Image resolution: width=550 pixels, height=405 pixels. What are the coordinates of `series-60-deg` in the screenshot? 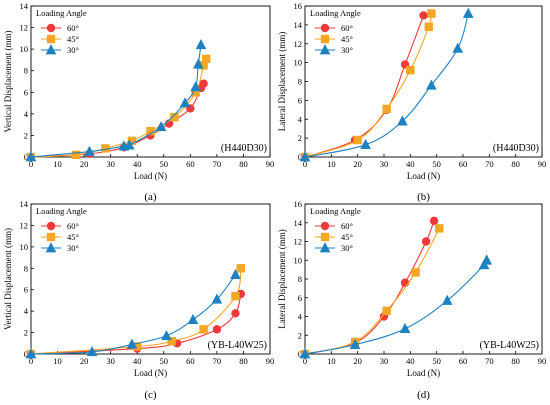 It's located at (364, 86).